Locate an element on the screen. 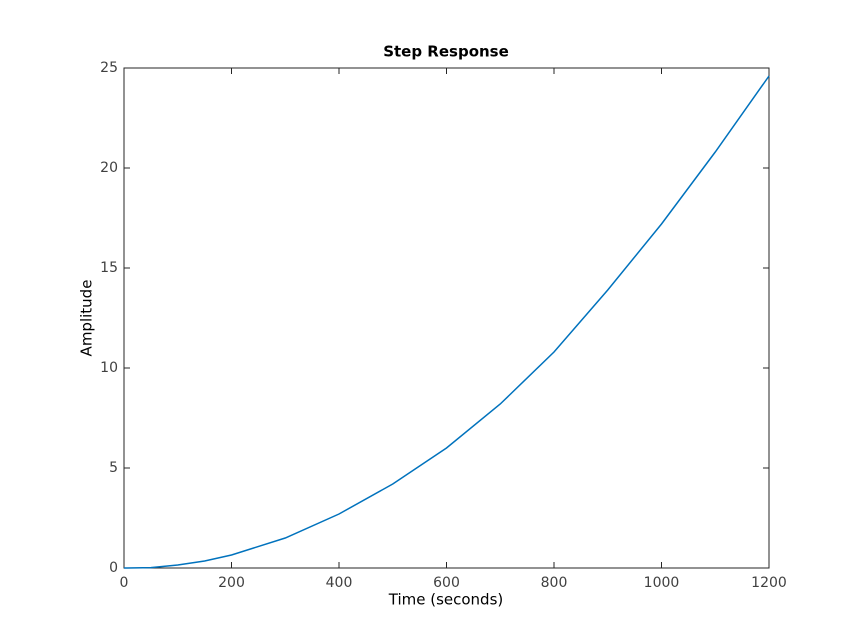 Image resolution: width=851 pixels, height=639 pixels. x-tick-label: 0 is located at coordinates (124, 583).